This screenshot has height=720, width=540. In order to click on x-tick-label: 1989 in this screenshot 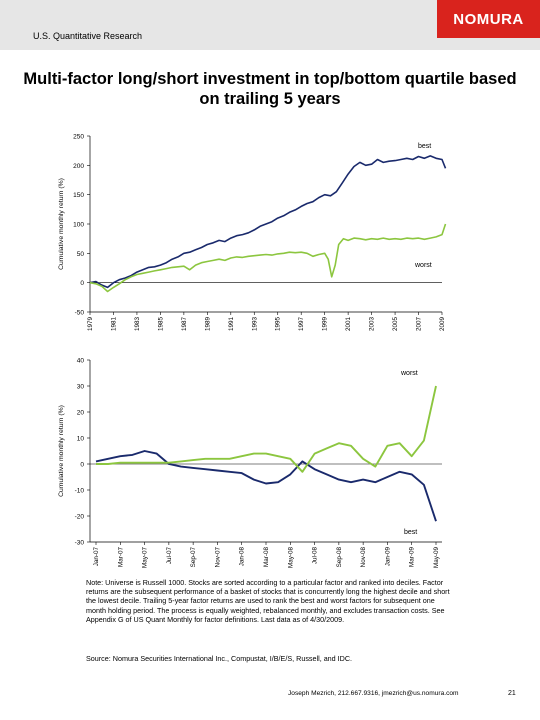, I will do `click(207, 324)`.